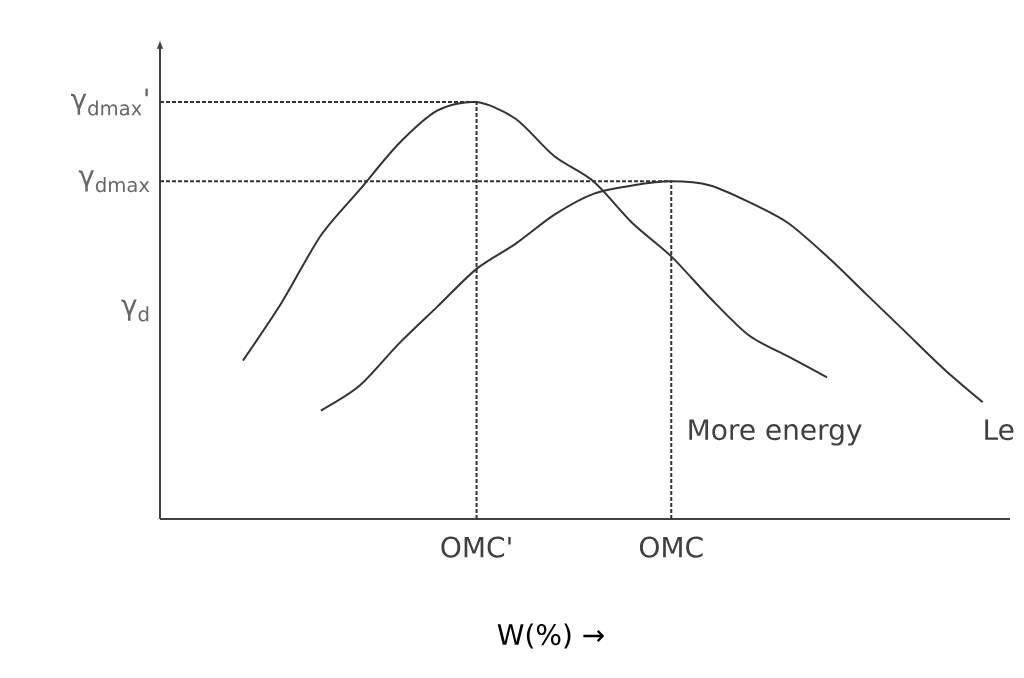 The image size is (1024, 678). What do you see at coordinates (775, 432) in the screenshot?
I see `annotation: More energy` at bounding box center [775, 432].